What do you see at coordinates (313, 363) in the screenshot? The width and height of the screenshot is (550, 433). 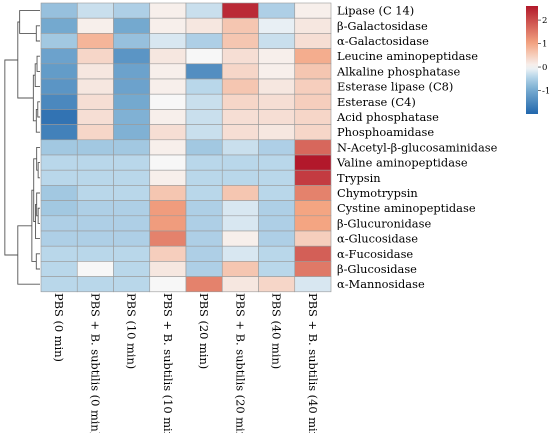 I see `column-label: PBS + B. subtilis (40 min)` at bounding box center [313, 363].